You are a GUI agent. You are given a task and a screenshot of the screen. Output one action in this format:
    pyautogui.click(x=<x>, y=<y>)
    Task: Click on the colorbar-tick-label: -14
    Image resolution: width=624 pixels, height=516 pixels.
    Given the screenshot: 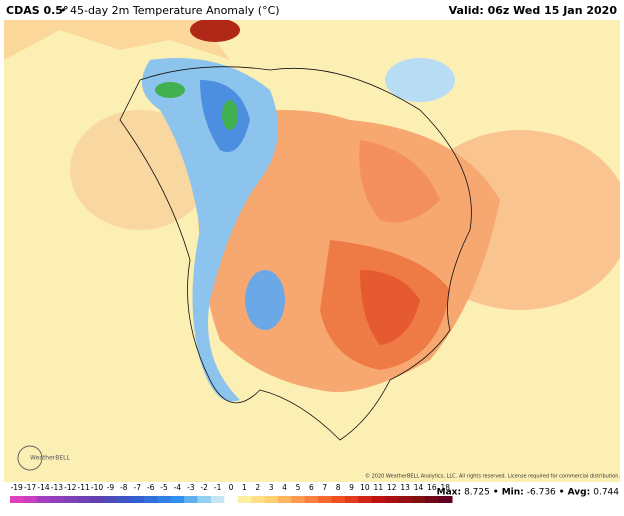 What is the action you would take?
    pyautogui.click(x=43, y=487)
    